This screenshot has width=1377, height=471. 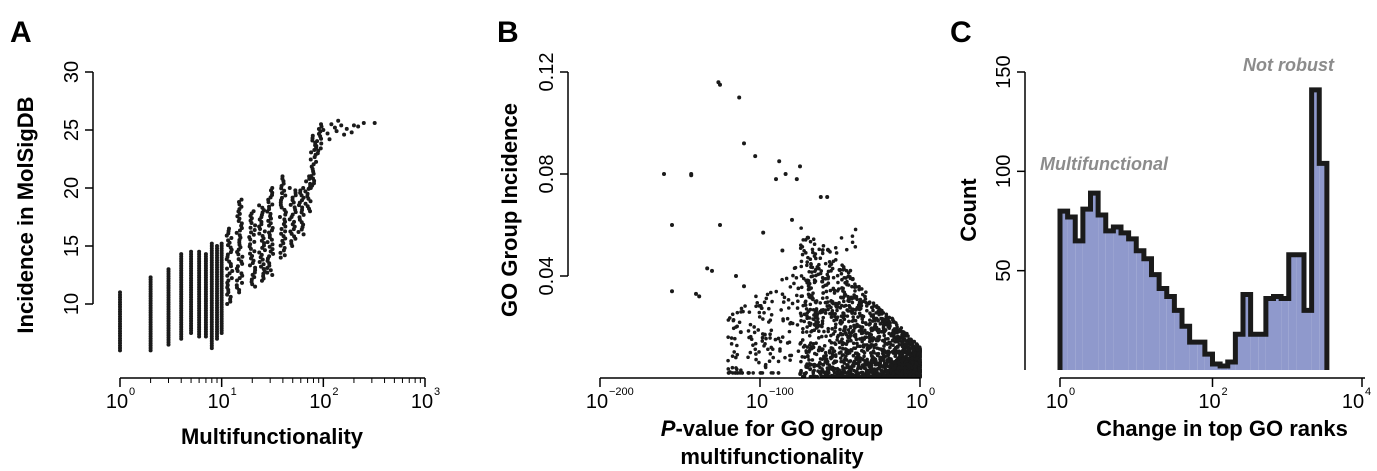 I want to click on panel-c-ylabel: Count, so click(x=968, y=210).